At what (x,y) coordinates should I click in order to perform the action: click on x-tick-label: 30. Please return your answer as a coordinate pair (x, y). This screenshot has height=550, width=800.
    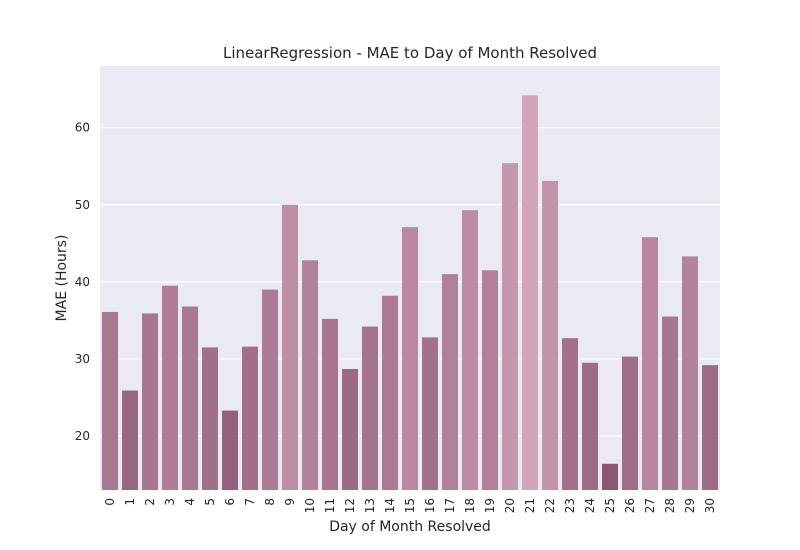
    Looking at the image, I should click on (710, 505).